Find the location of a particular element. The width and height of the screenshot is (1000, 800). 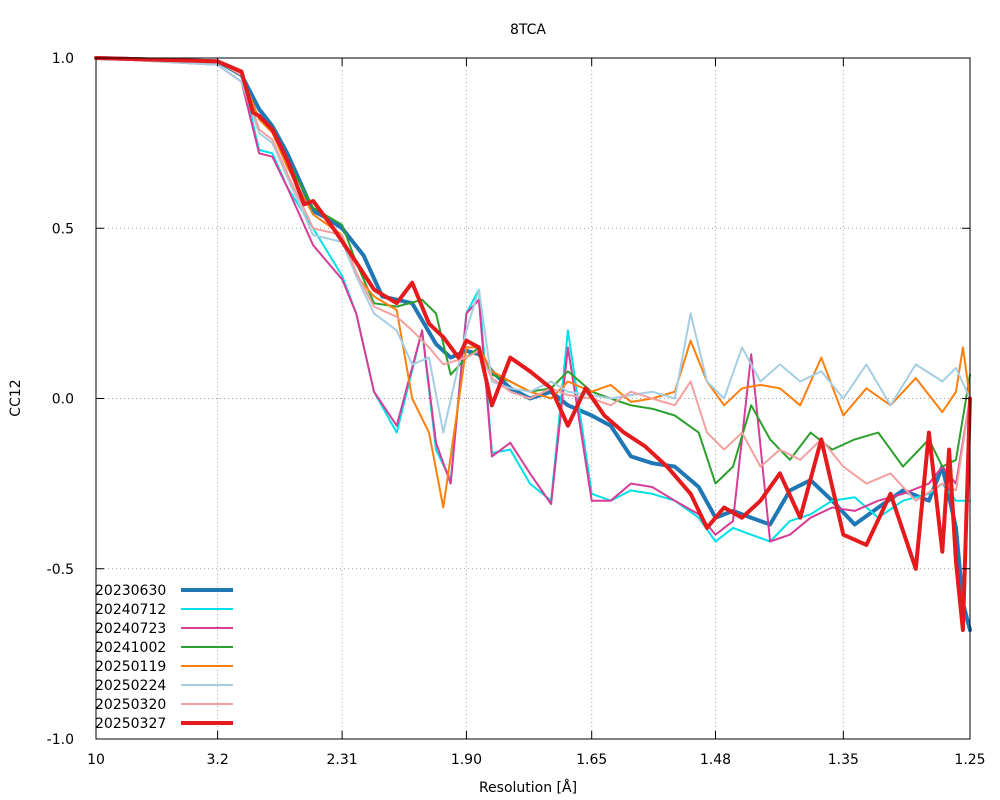

y-tick-label: 0.0 is located at coordinates (63, 400).